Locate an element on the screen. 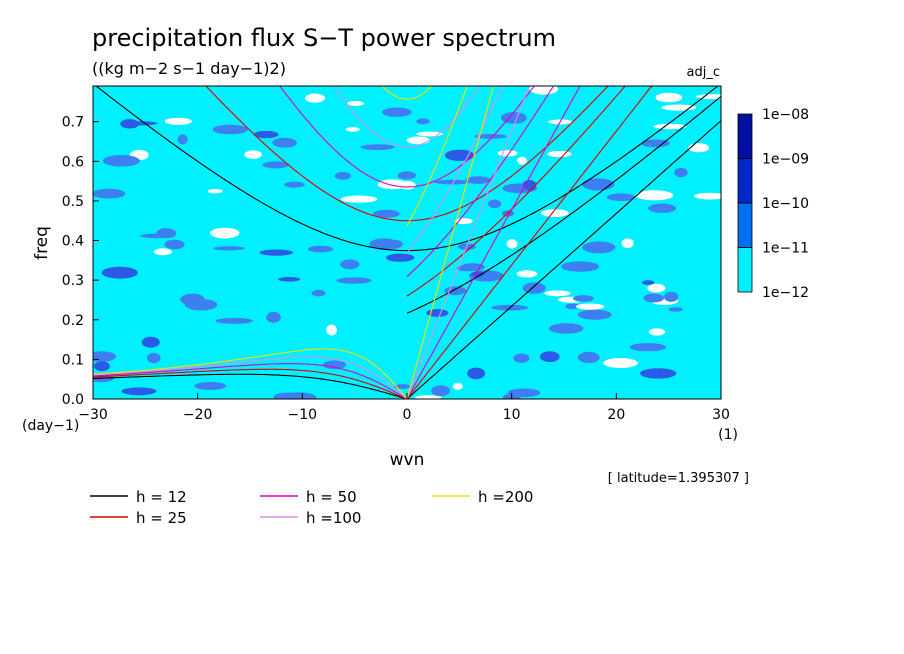 The width and height of the screenshot is (904, 654). x-tick-label: 20 is located at coordinates (616, 415).